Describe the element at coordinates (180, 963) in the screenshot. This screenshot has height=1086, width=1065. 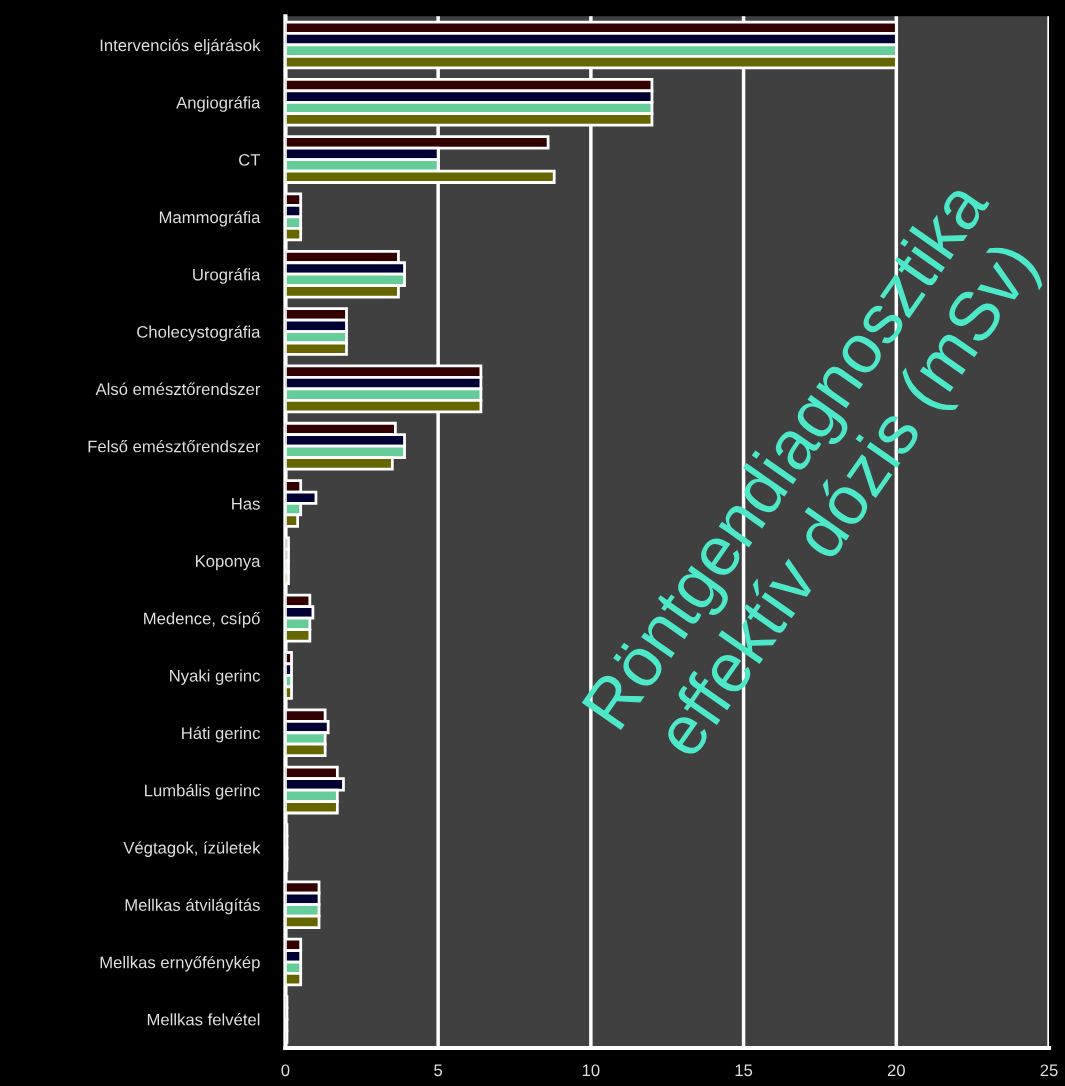
I see `y-tick-label: Mellkas ernyőfénykép` at that location.